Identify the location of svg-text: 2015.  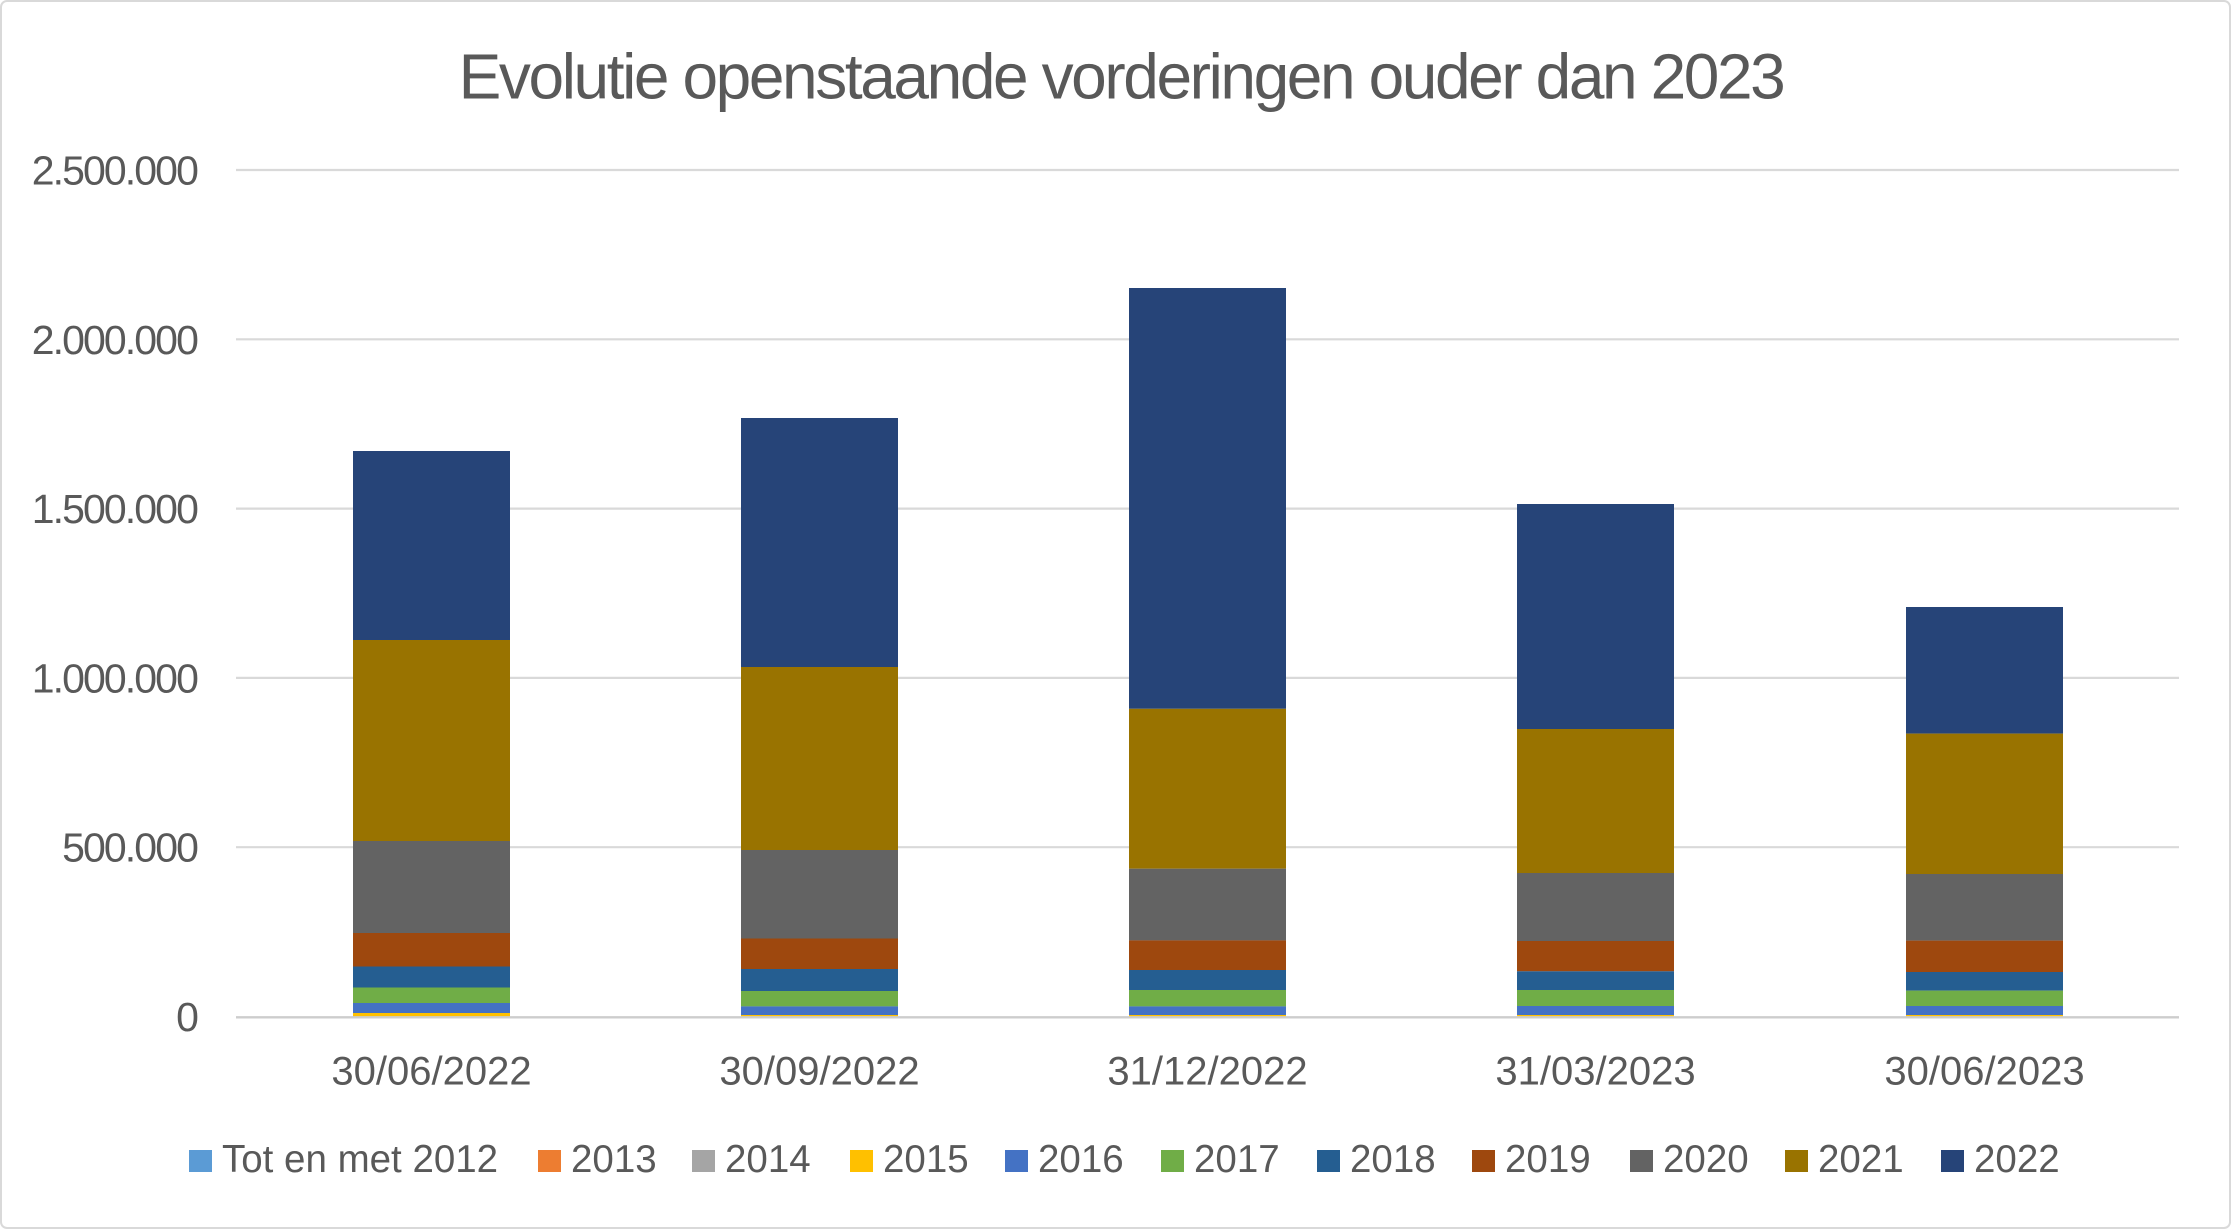
(926, 1159).